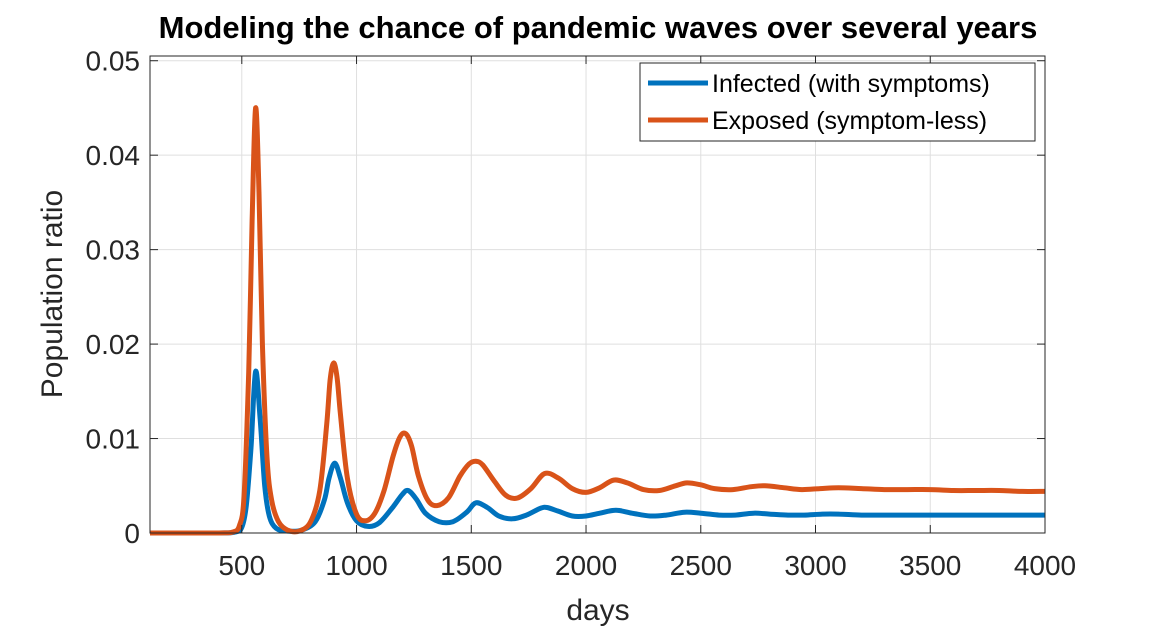 This screenshot has width=1156, height=630. Describe the element at coordinates (1045, 565) in the screenshot. I see `x-tick-label: 4000` at that location.